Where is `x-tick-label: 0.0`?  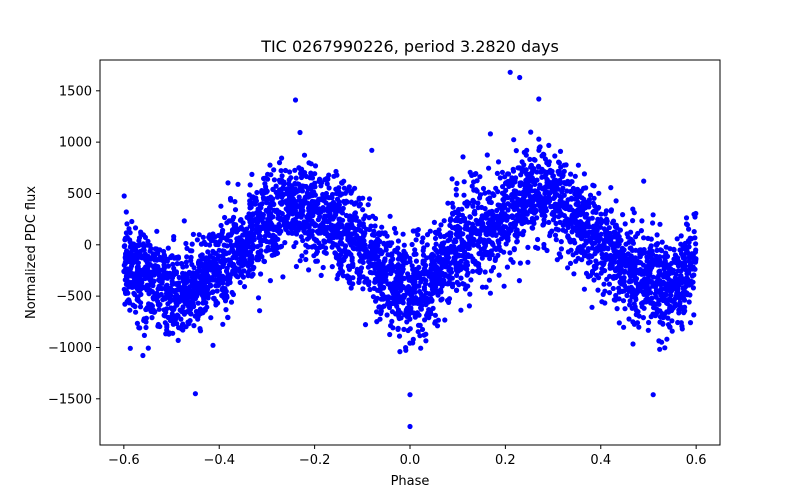
x-tick-label: 0.0 is located at coordinates (410, 460).